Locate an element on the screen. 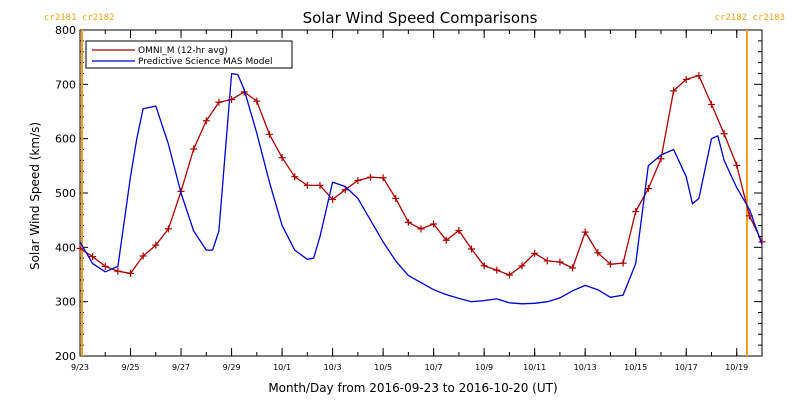  legend-label-omni: OMNI_M (12-hr avg) is located at coordinates (183, 51).